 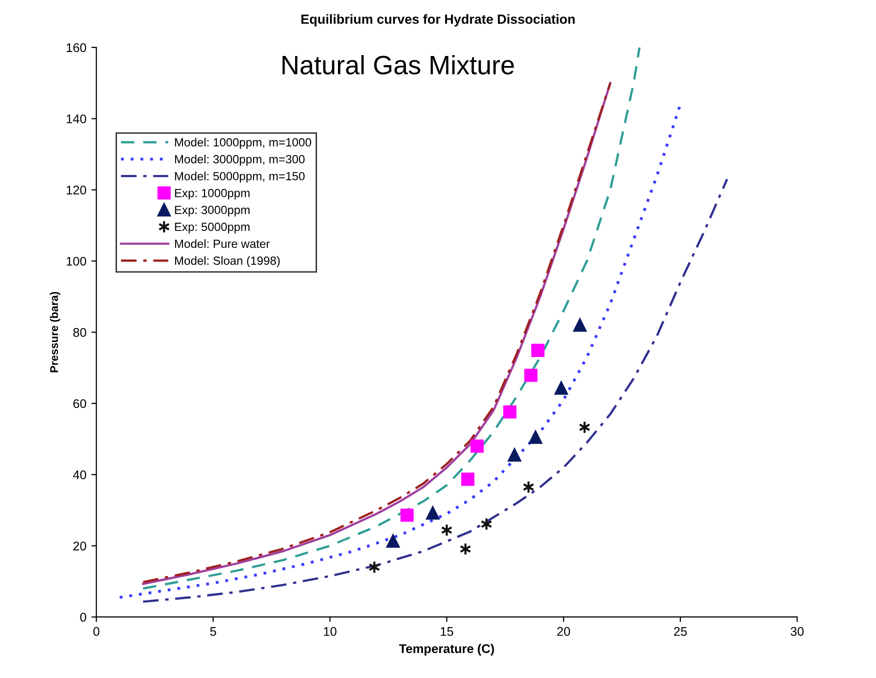 What do you see at coordinates (76, 190) in the screenshot?
I see `y-tick-label: 120` at bounding box center [76, 190].